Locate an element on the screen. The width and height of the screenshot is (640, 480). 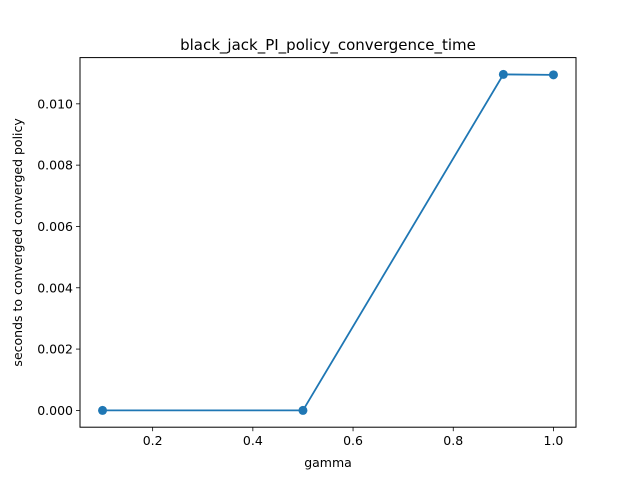
y-tick-label: 0.000 is located at coordinates (55, 410).